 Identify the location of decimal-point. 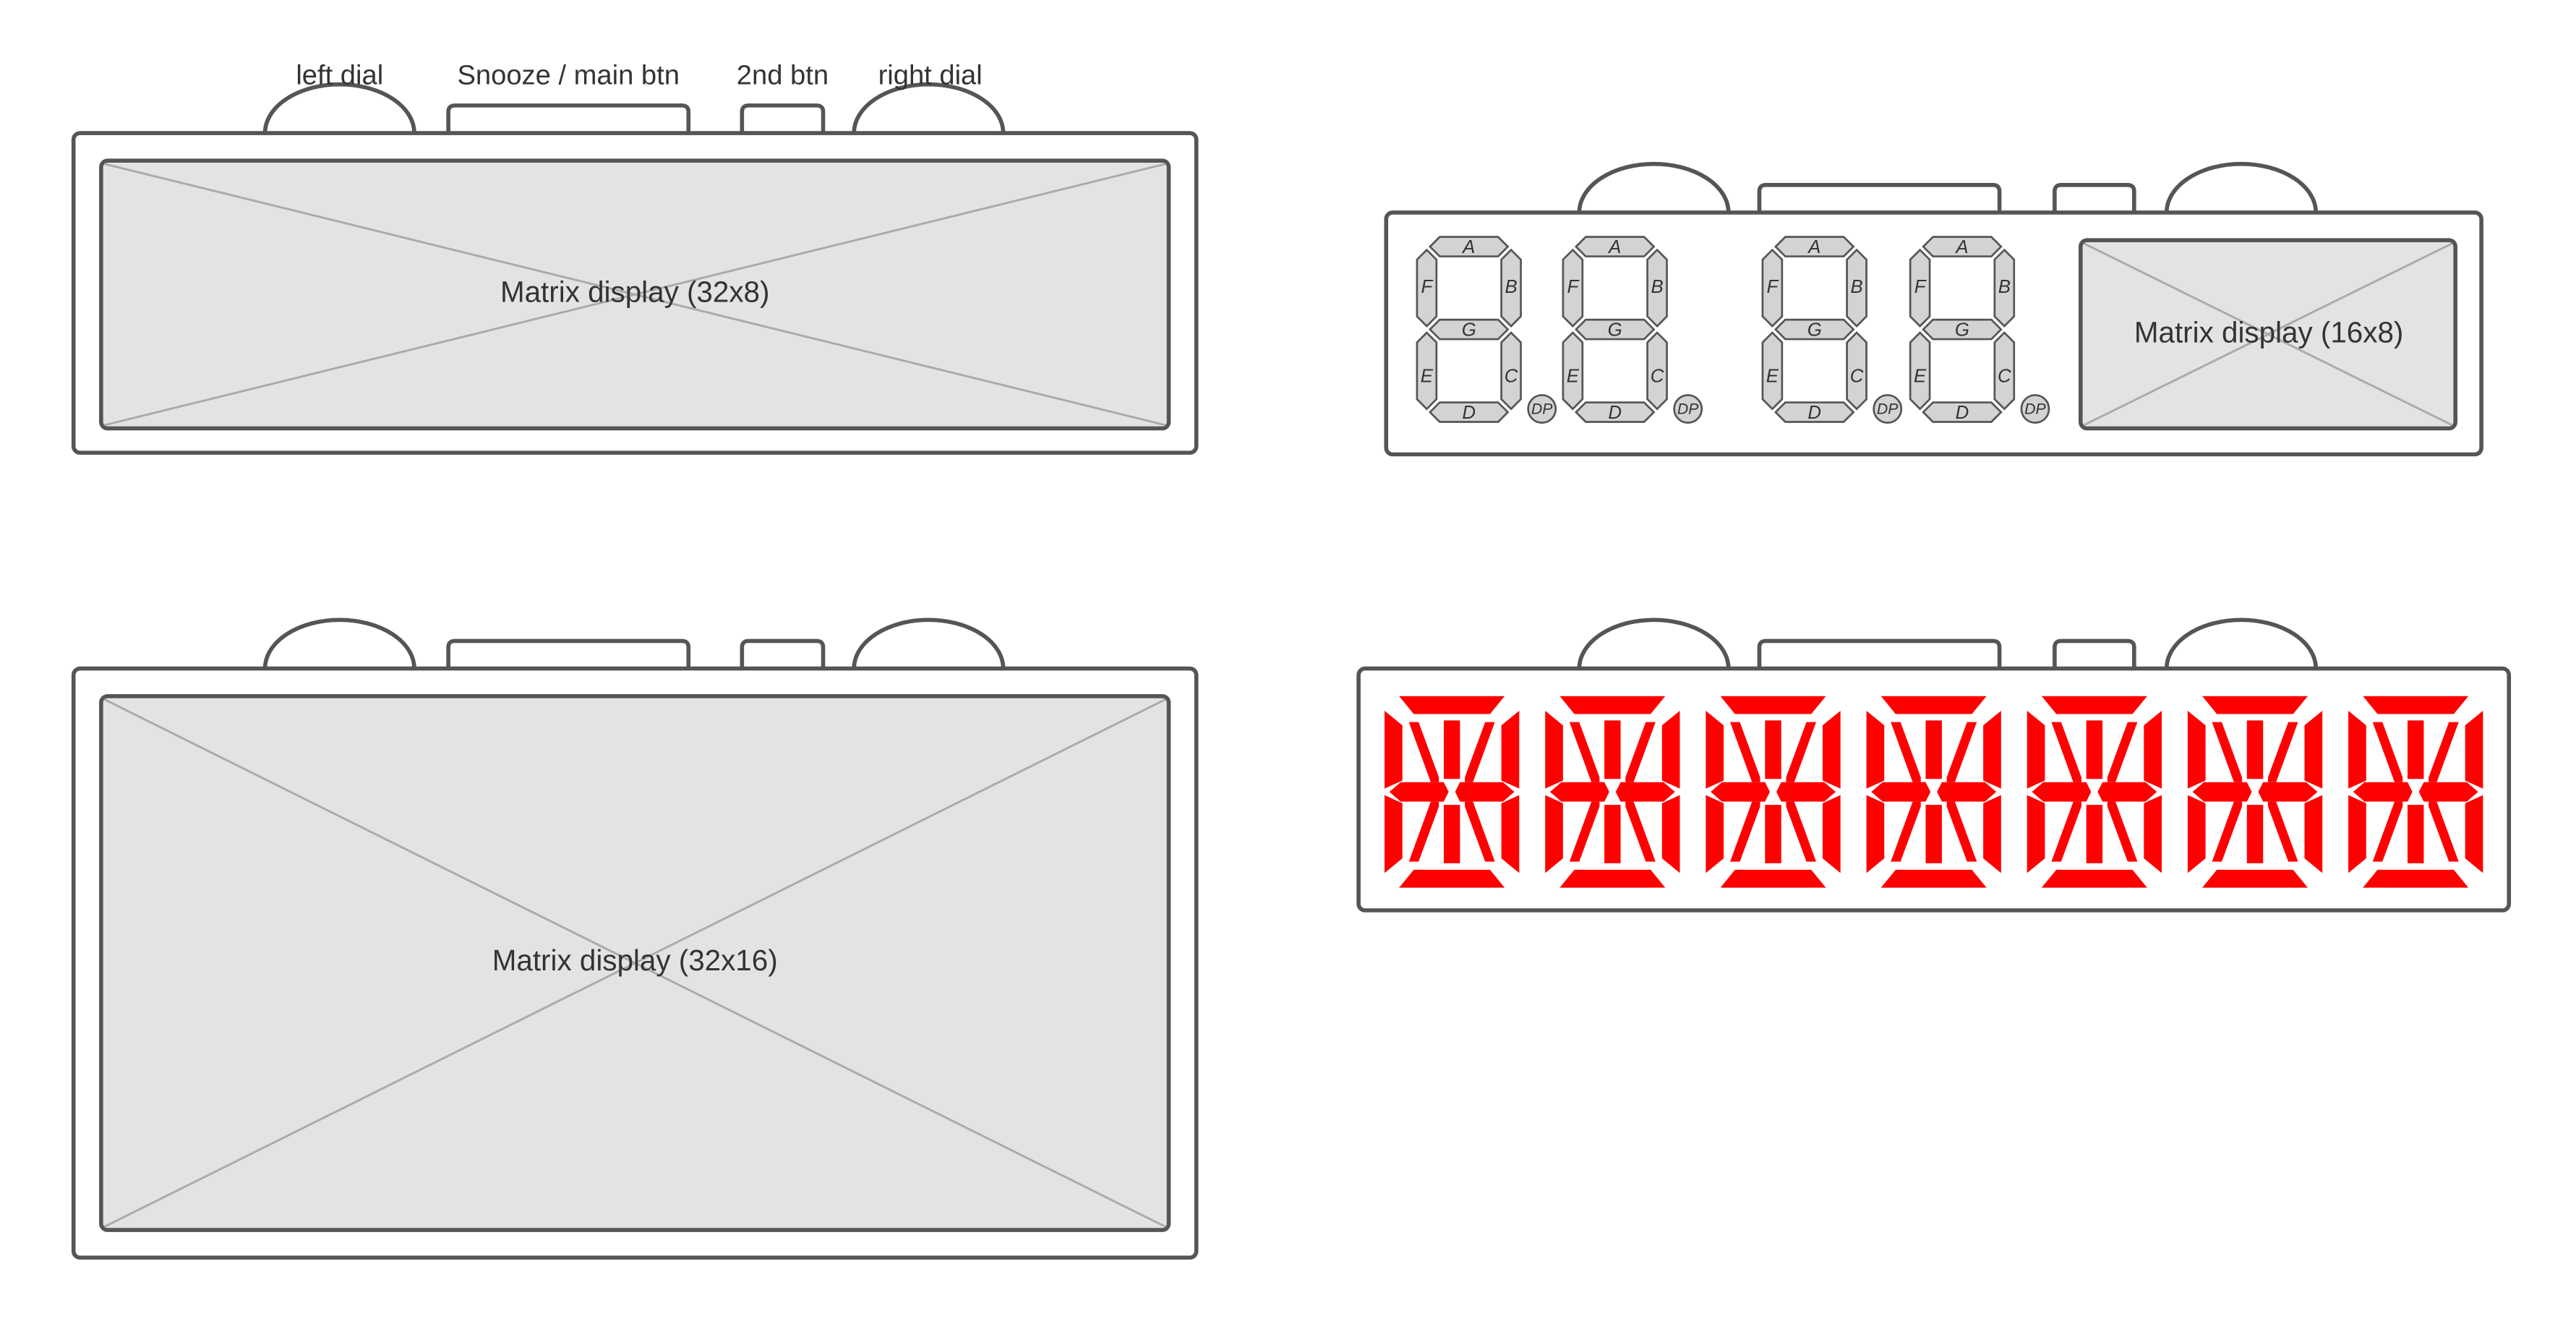
(1888, 409).